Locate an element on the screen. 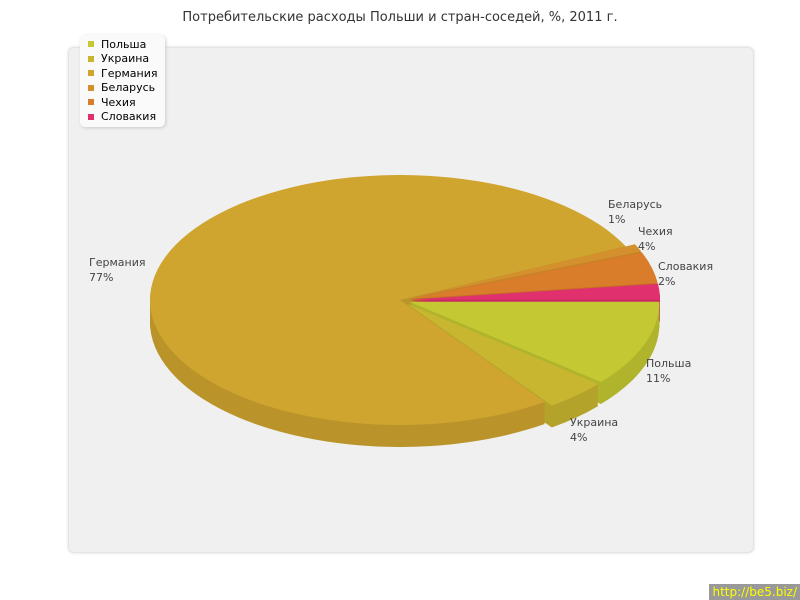 The width and height of the screenshot is (800, 600). legend-label: Польша is located at coordinates (124, 44).